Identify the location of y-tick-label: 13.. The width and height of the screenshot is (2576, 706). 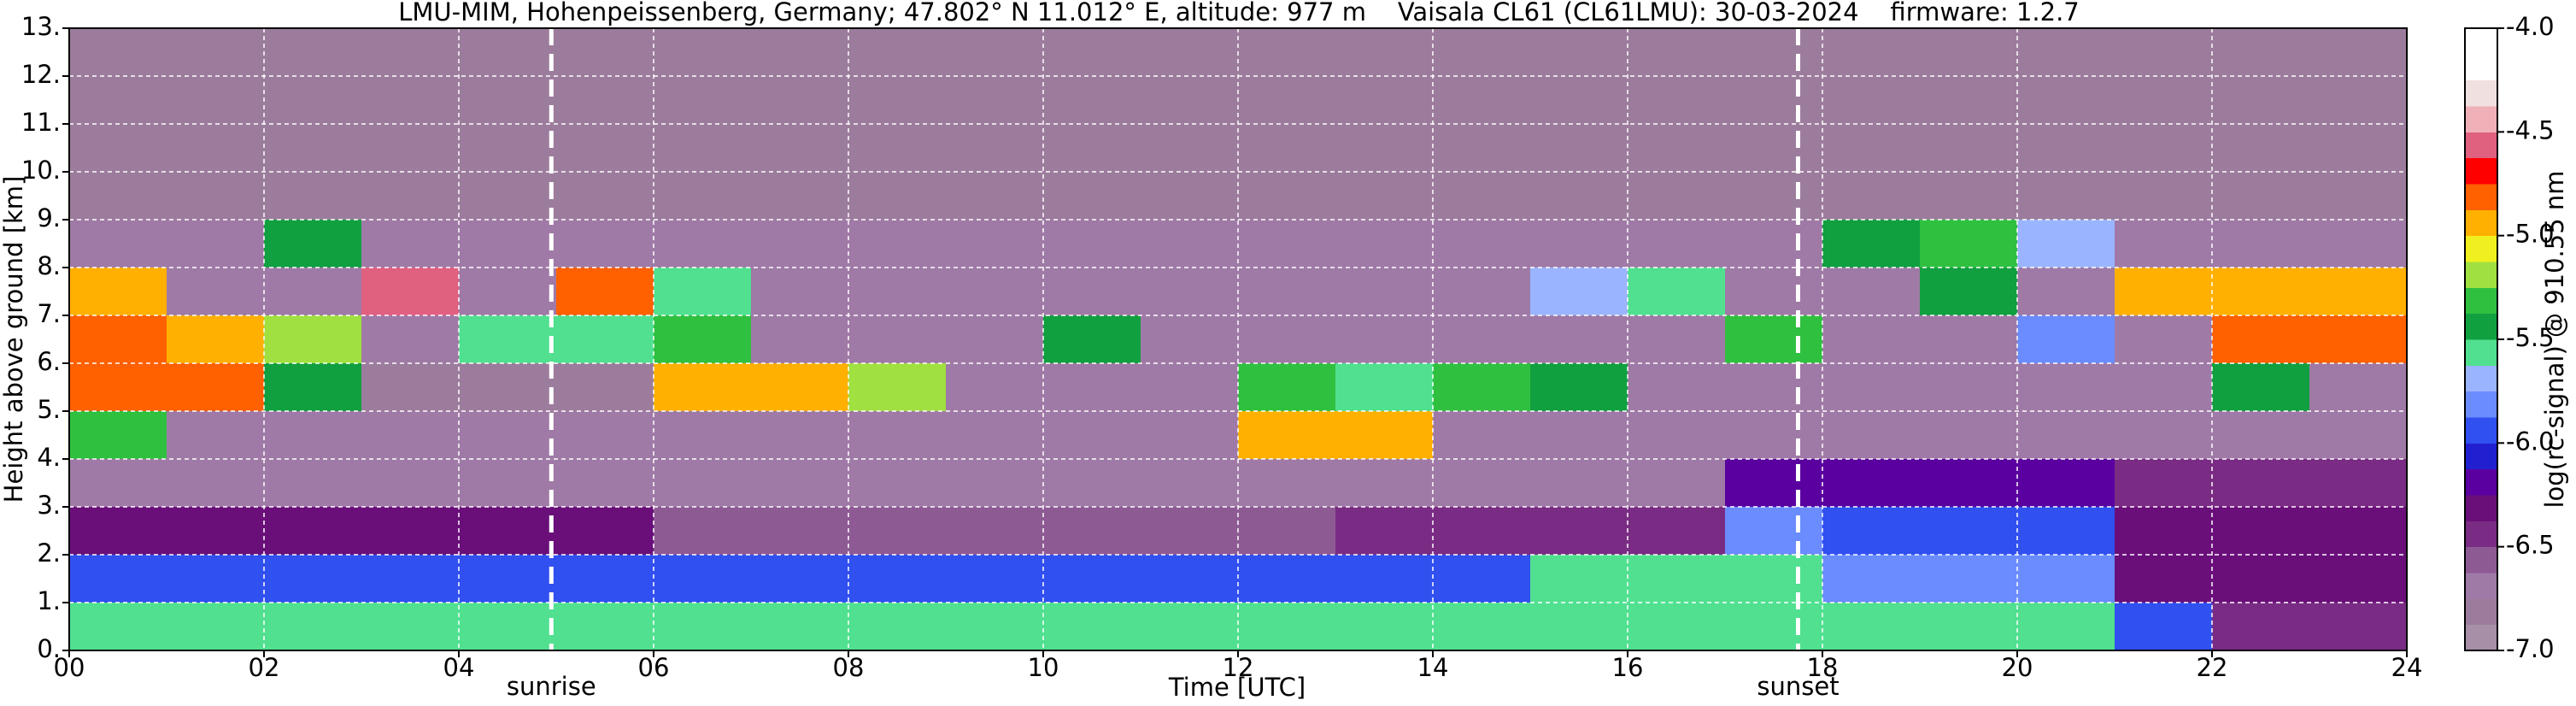
(41, 26).